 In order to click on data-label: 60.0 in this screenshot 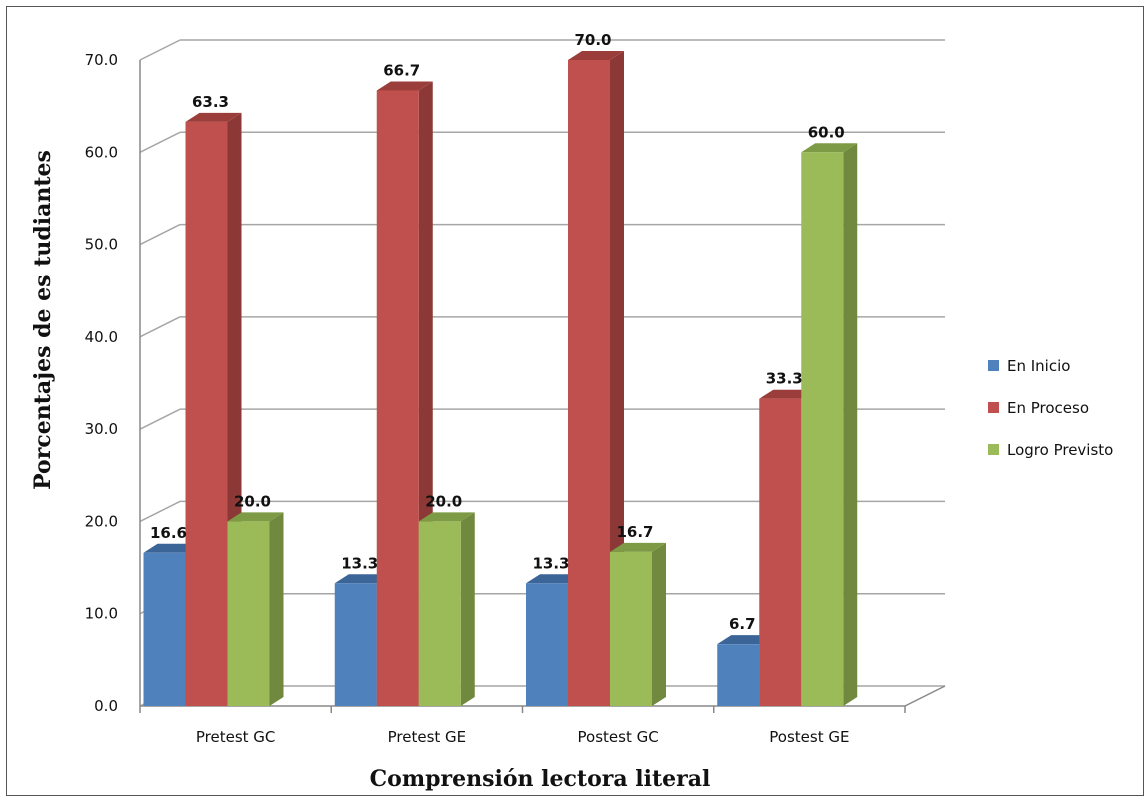, I will do `click(826, 132)`.